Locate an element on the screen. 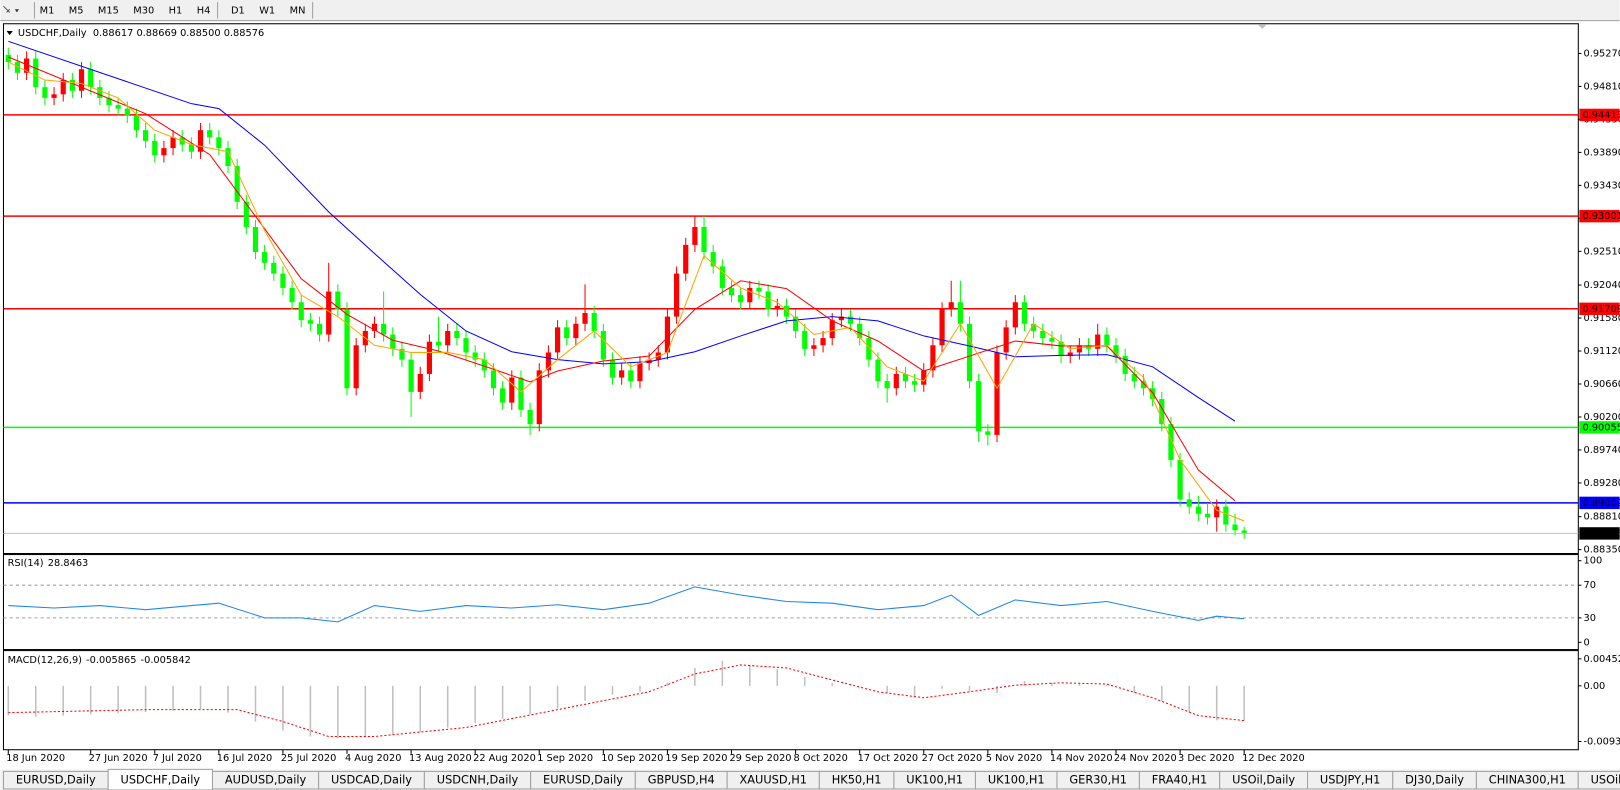 The width and height of the screenshot is (1620, 790). tab-background is located at coordinates (1598, 780).